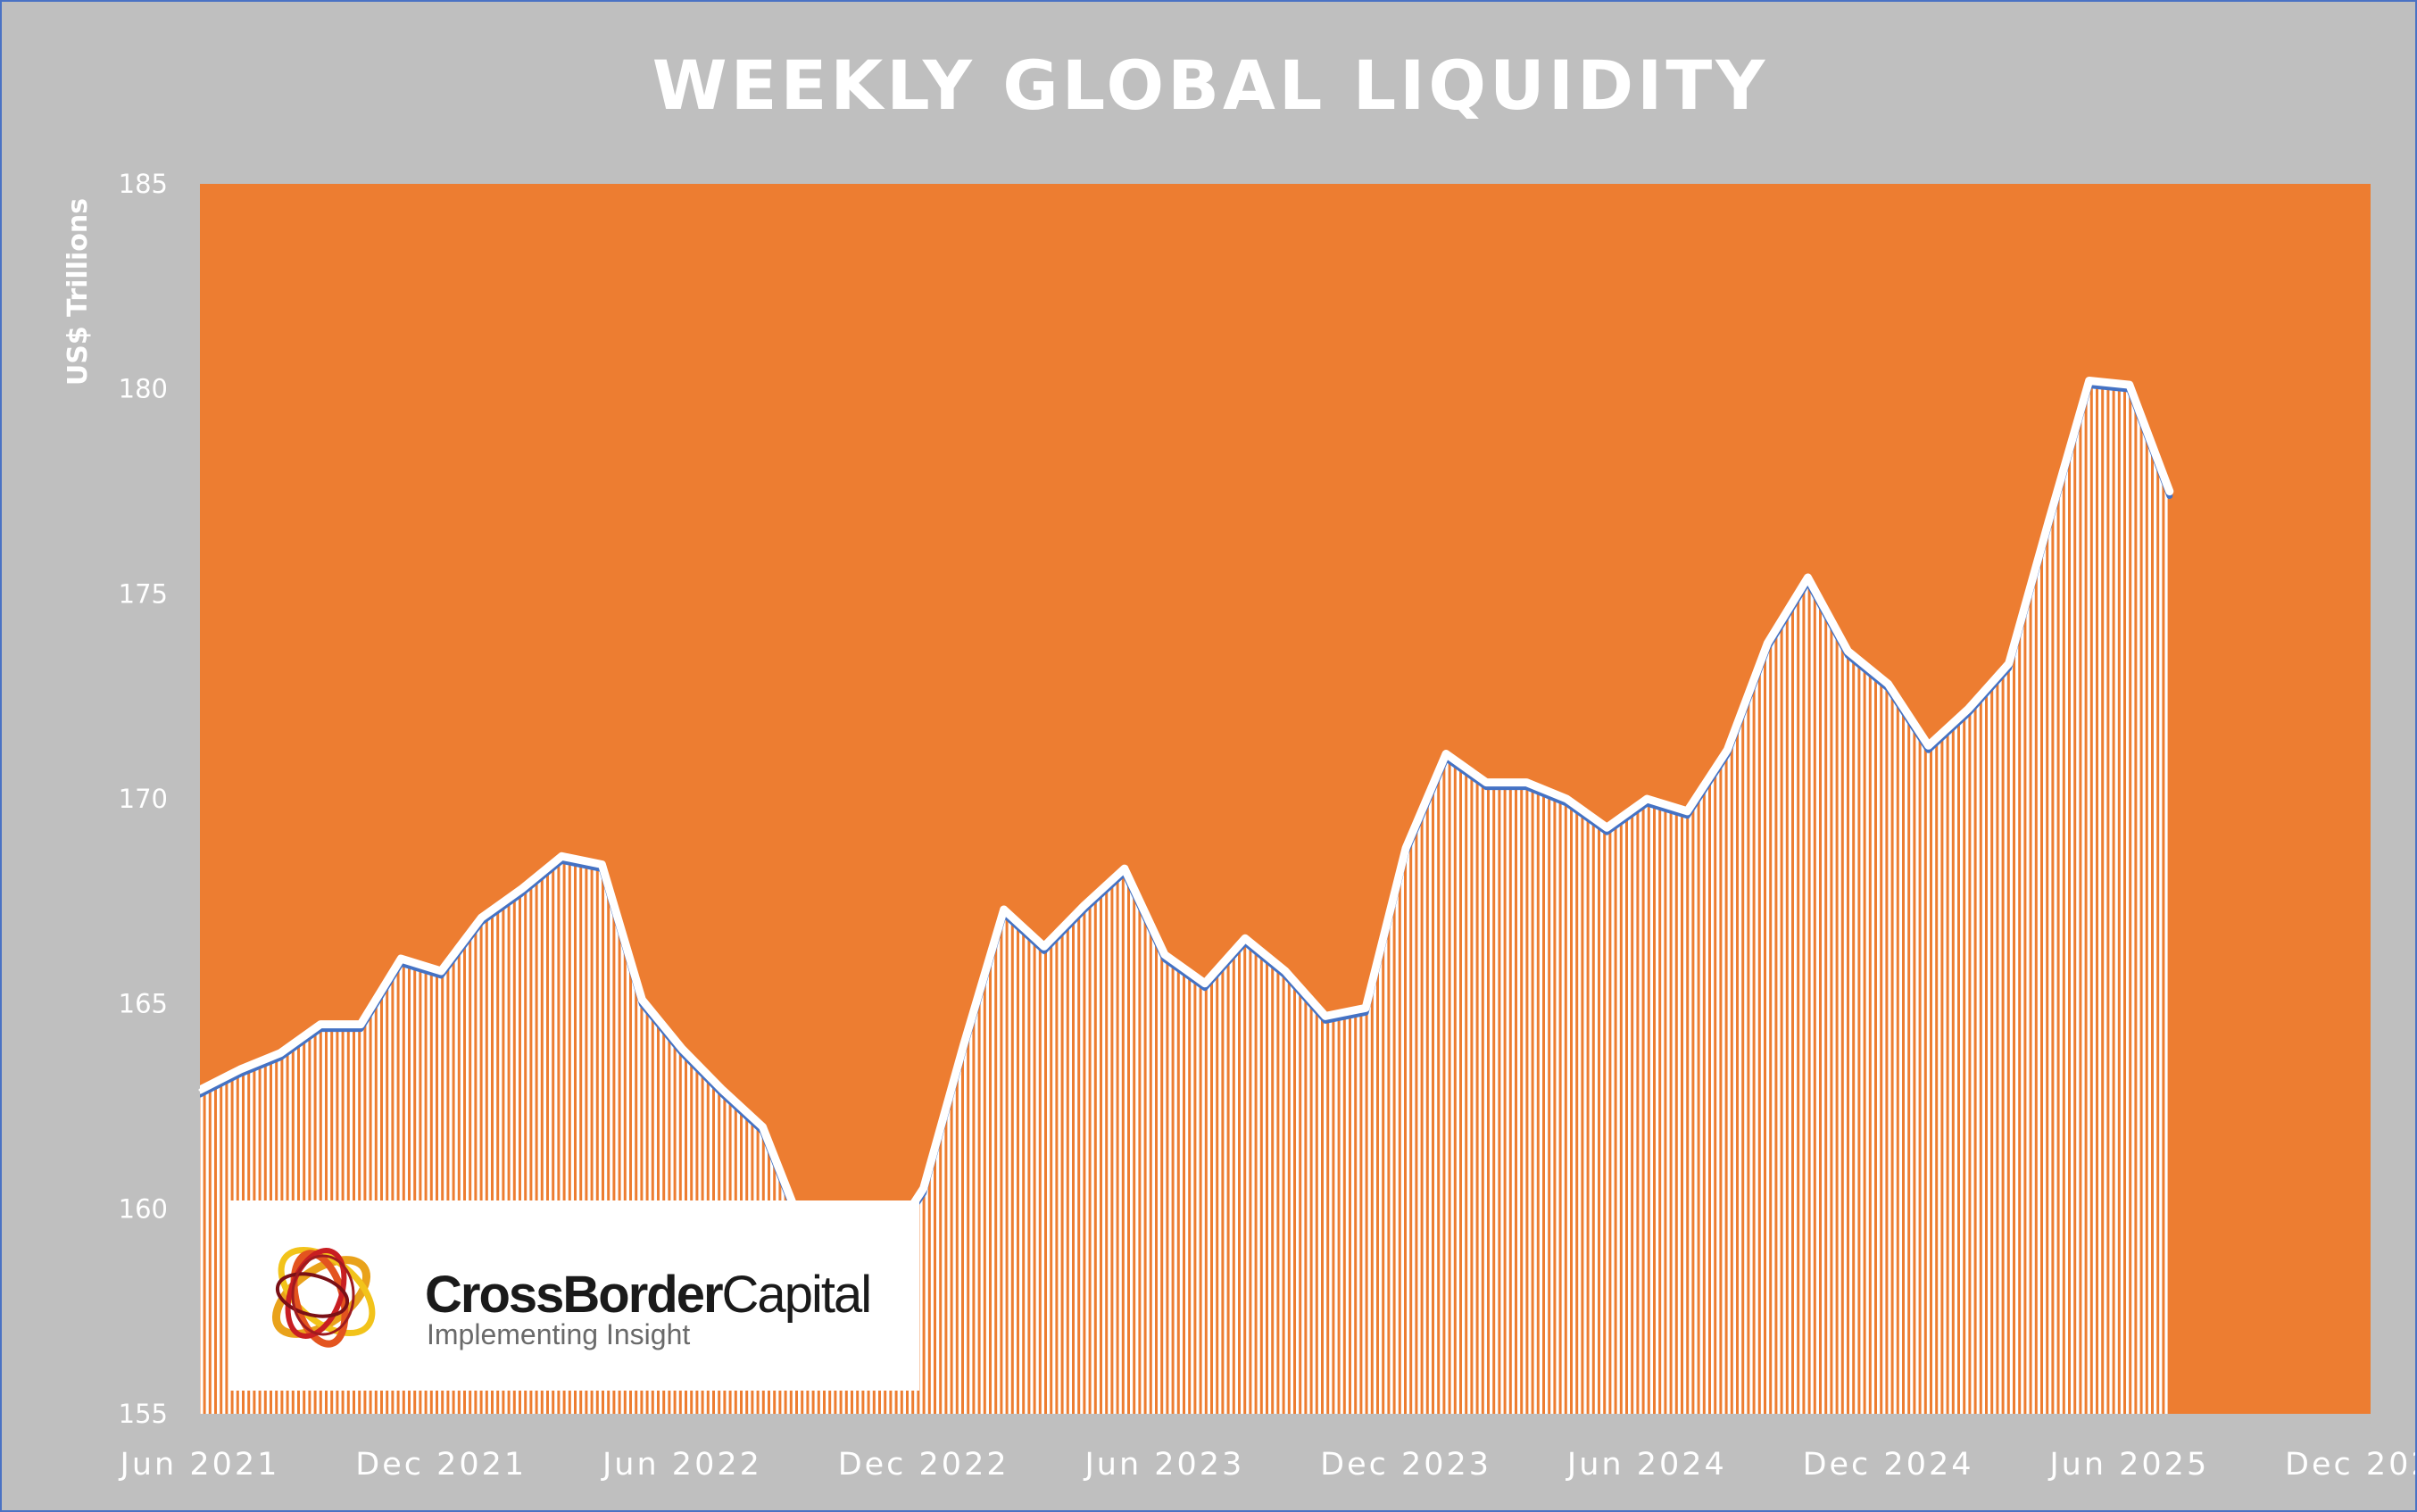 Image resolution: width=2417 pixels, height=1512 pixels. Describe the element at coordinates (143, 1414) in the screenshot. I see `y-tick-label: 155` at that location.